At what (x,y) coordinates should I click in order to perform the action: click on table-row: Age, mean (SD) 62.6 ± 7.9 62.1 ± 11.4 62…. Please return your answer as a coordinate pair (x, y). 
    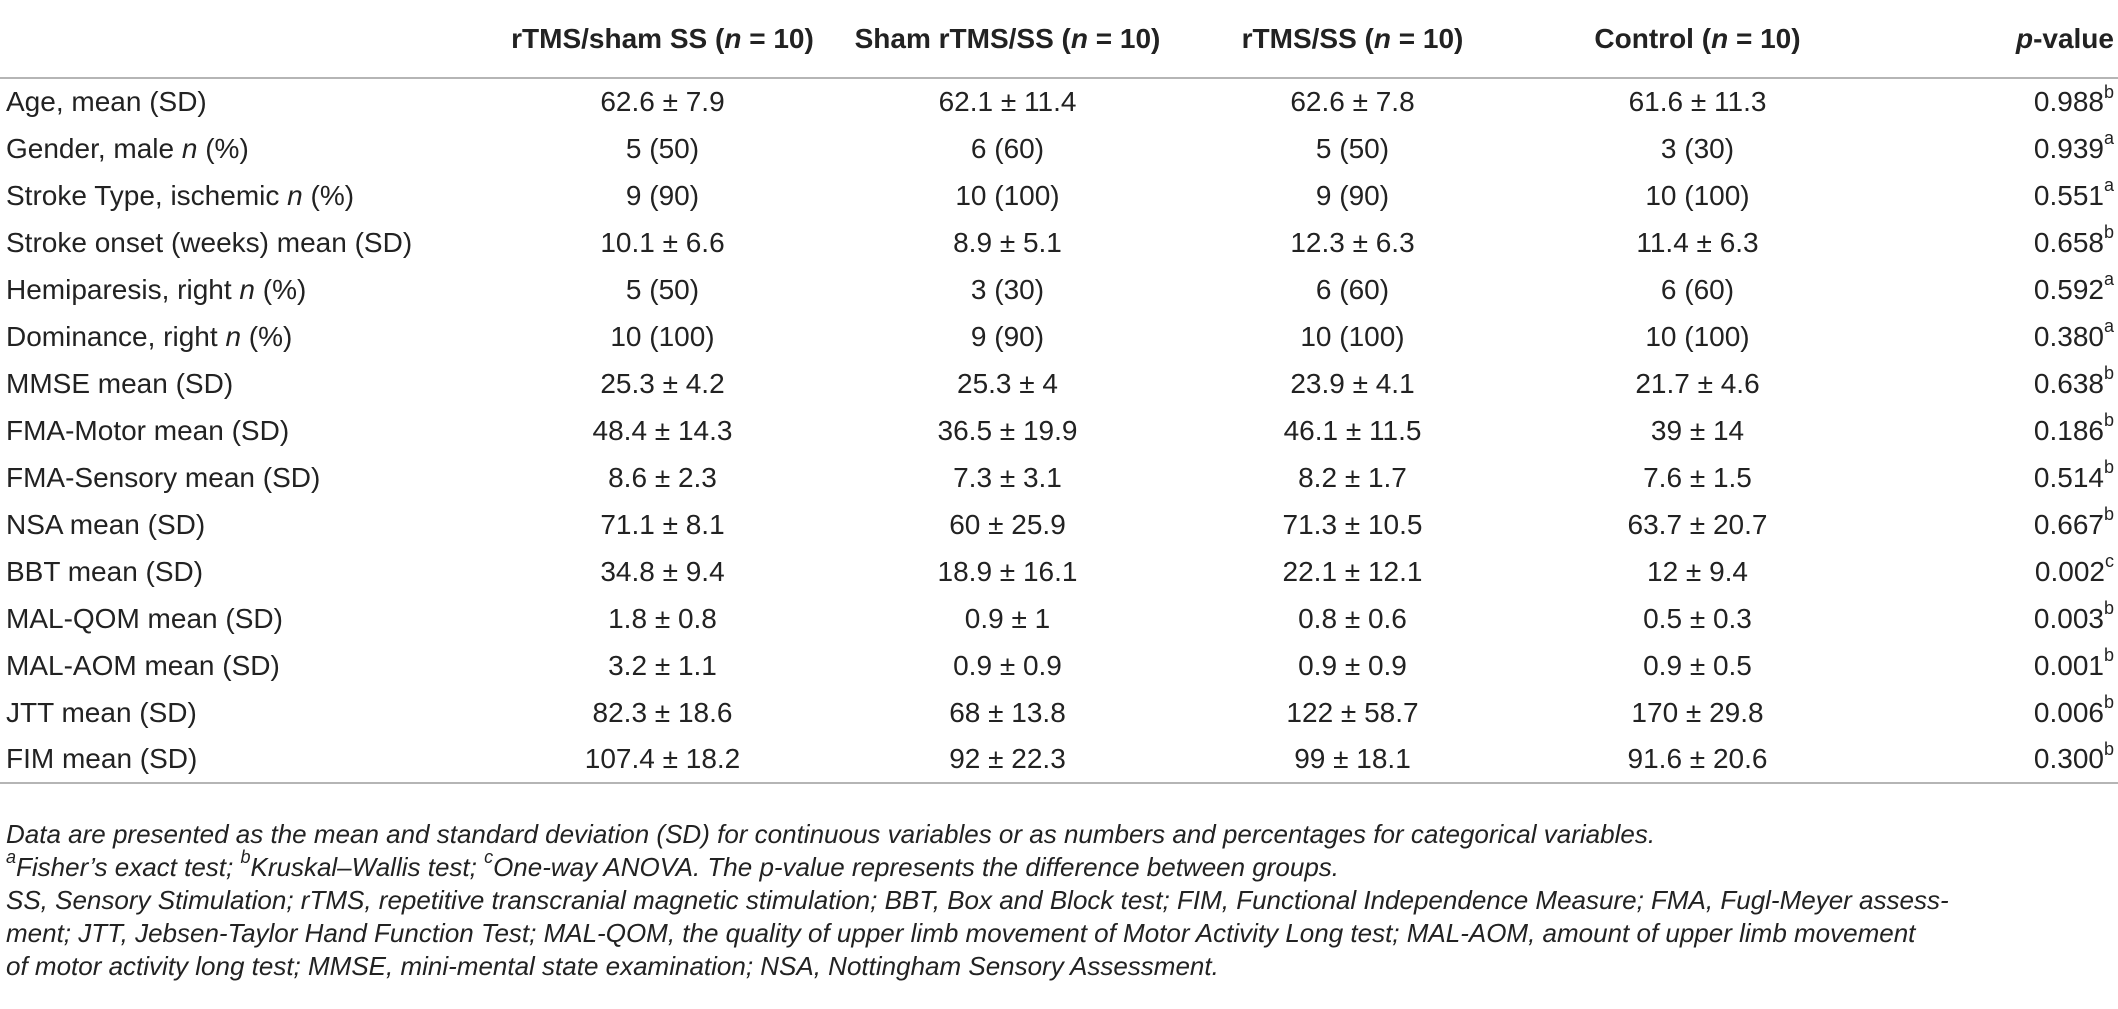
    Looking at the image, I should click on (1059, 101).